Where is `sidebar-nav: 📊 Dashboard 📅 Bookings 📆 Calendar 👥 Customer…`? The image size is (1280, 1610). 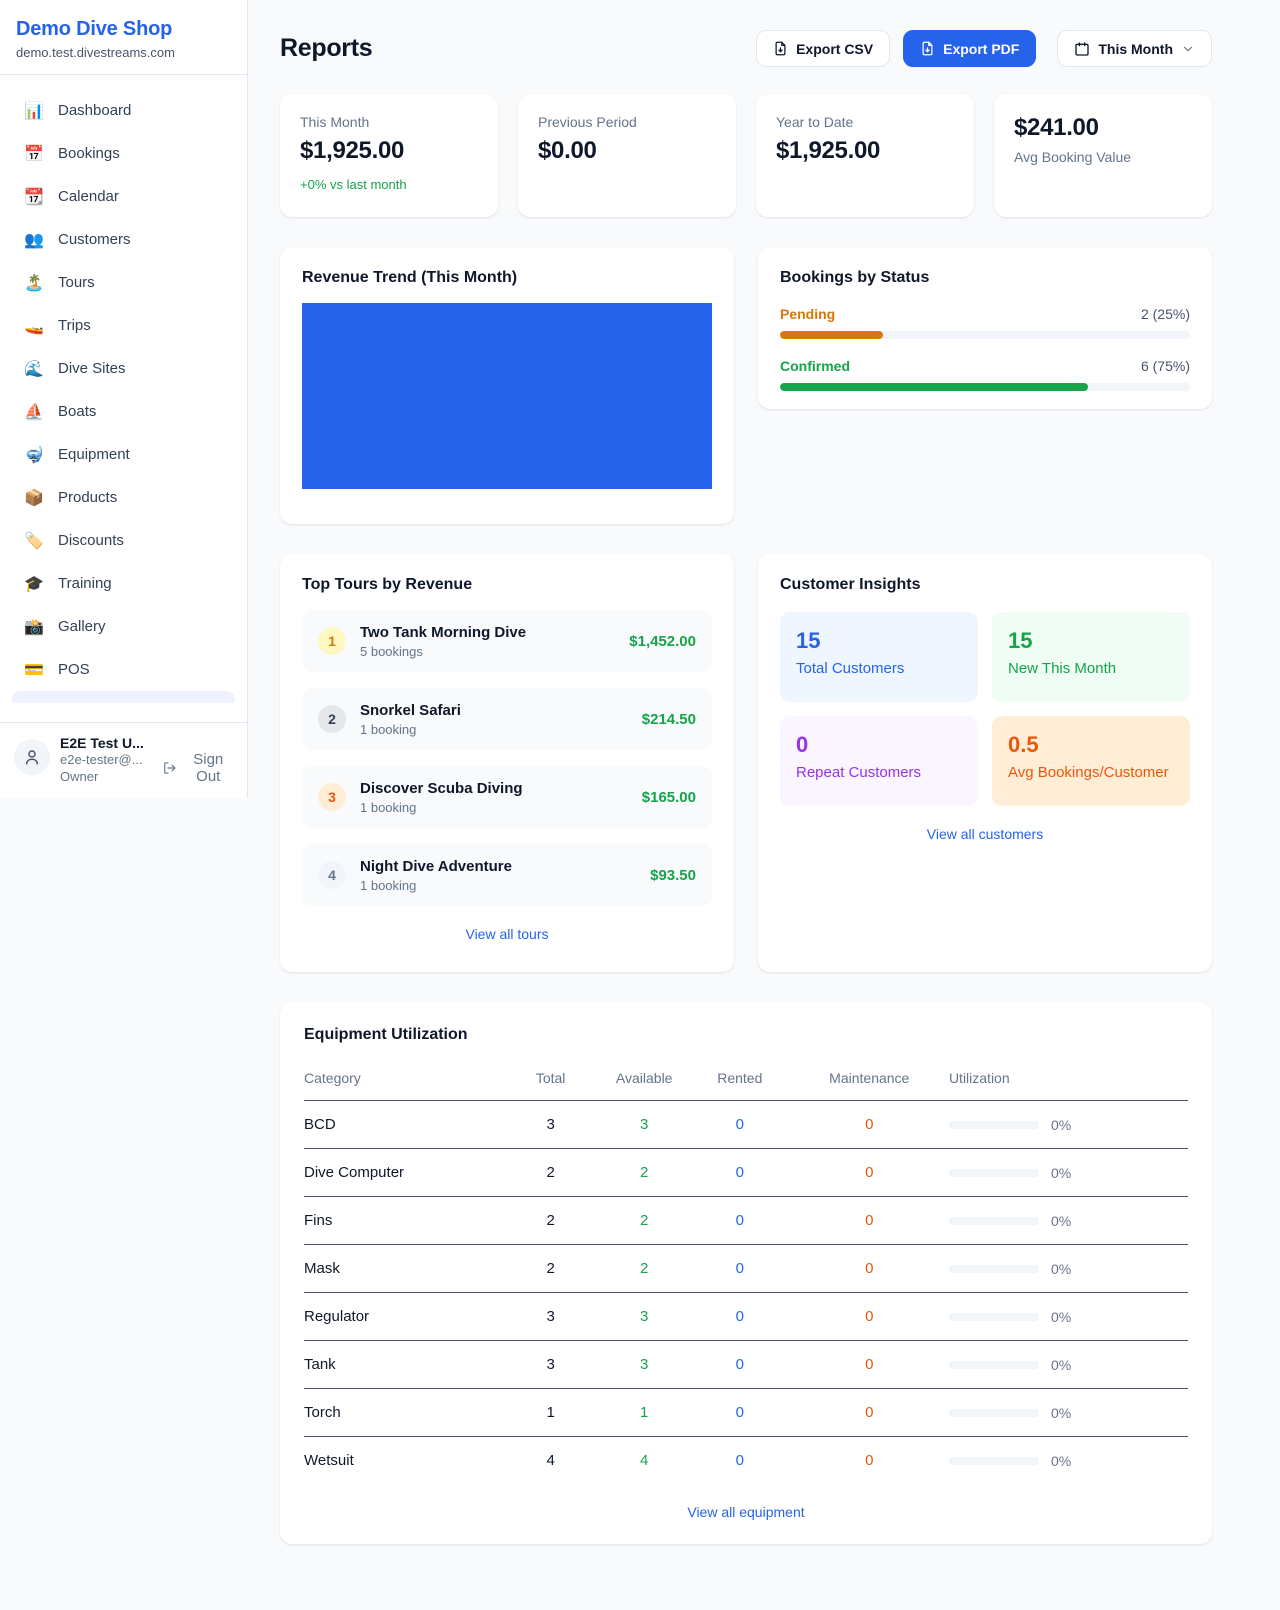 sidebar-nav: 📊 Dashboard 📅 Bookings 📆 Calendar 👥 Customer… is located at coordinates (123, 389).